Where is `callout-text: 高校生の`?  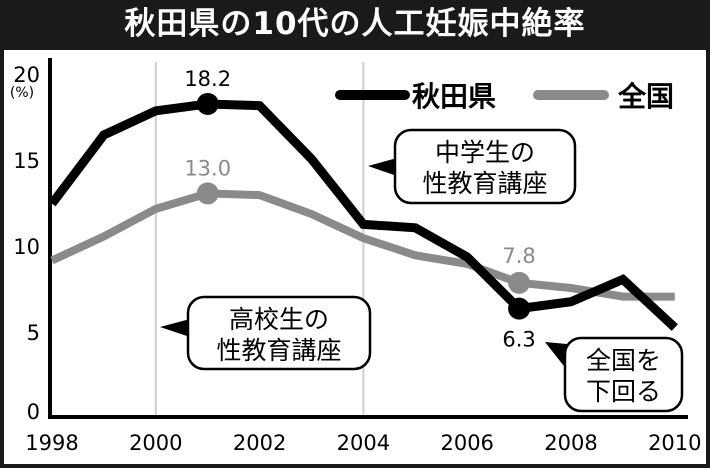
callout-text: 高校生の is located at coordinates (279, 319).